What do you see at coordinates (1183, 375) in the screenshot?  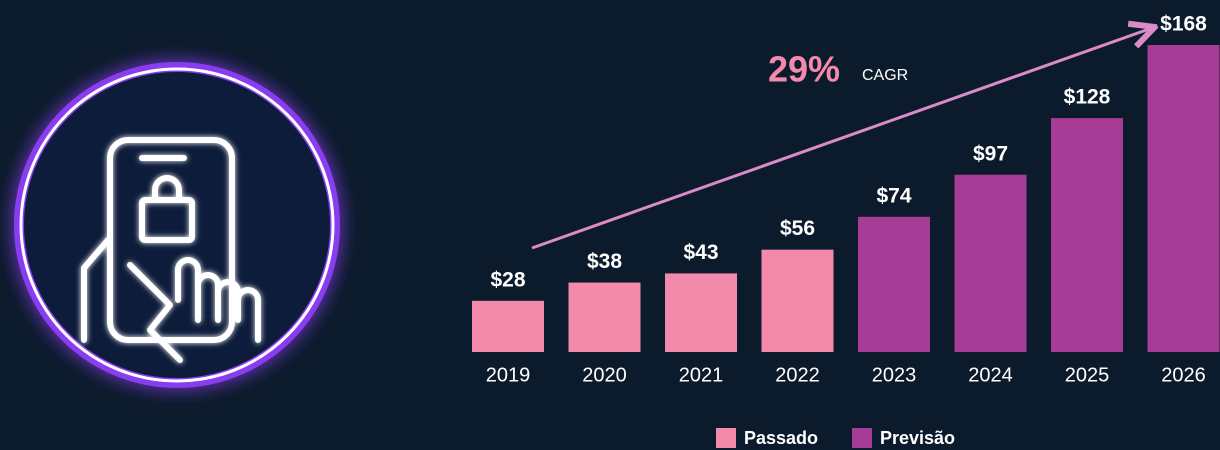 I see `x-tick-label: 2026` at bounding box center [1183, 375].